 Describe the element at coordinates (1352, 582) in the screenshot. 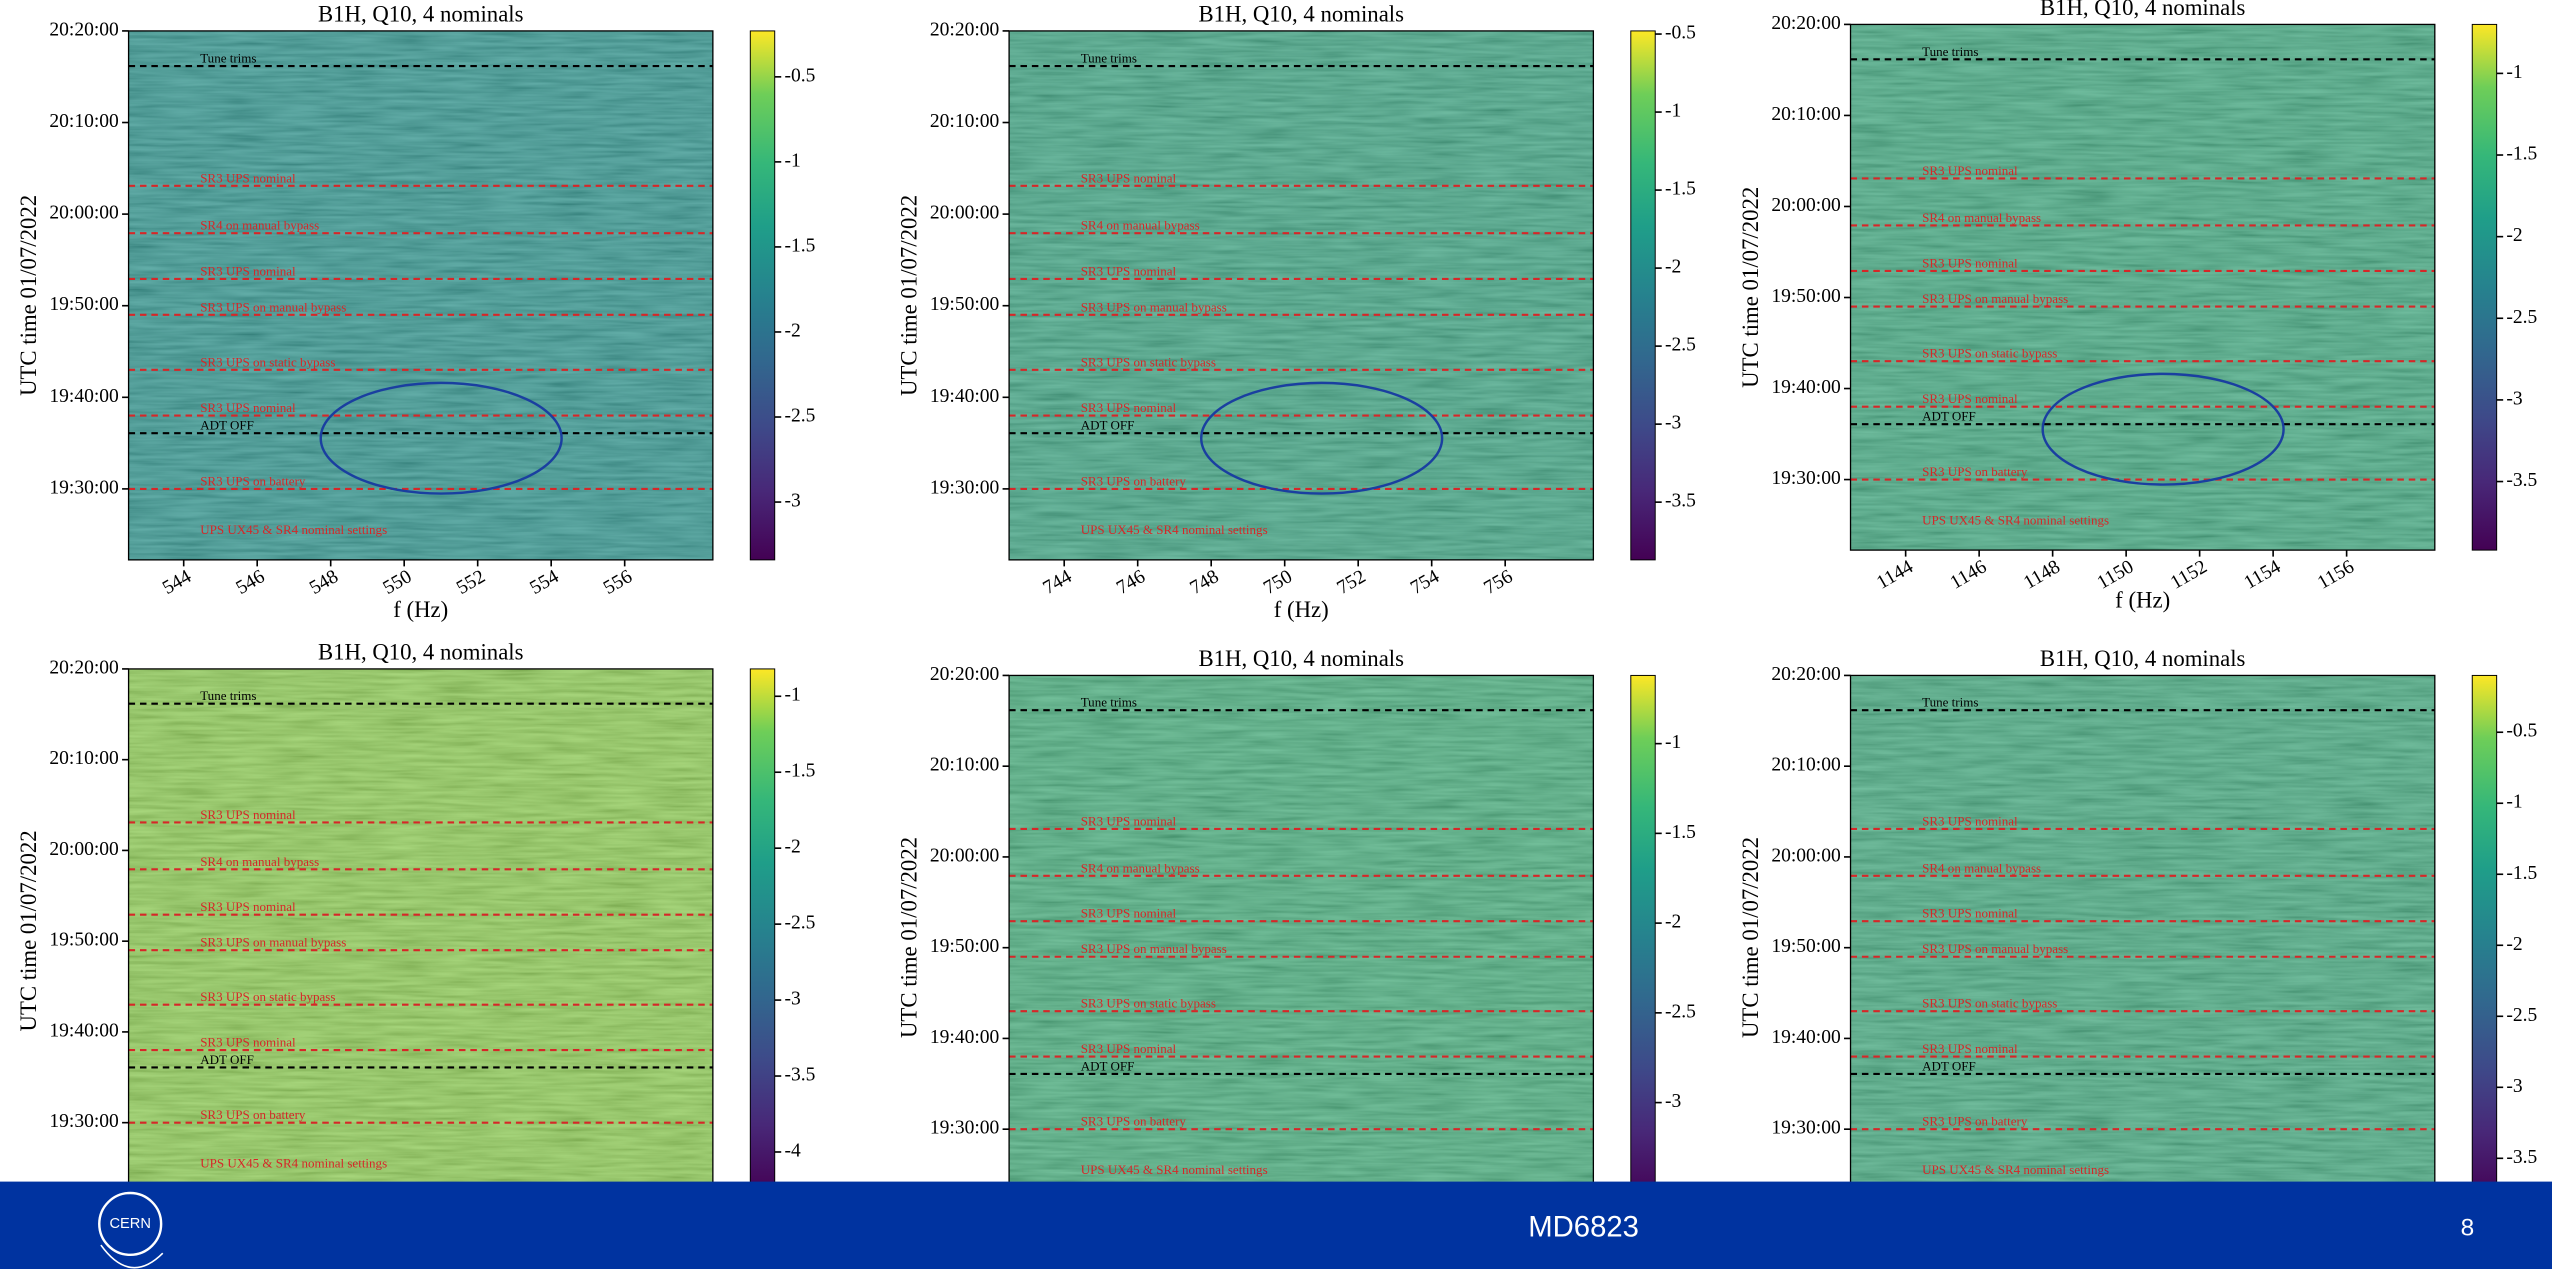

I see `x-tick-label: 752` at that location.